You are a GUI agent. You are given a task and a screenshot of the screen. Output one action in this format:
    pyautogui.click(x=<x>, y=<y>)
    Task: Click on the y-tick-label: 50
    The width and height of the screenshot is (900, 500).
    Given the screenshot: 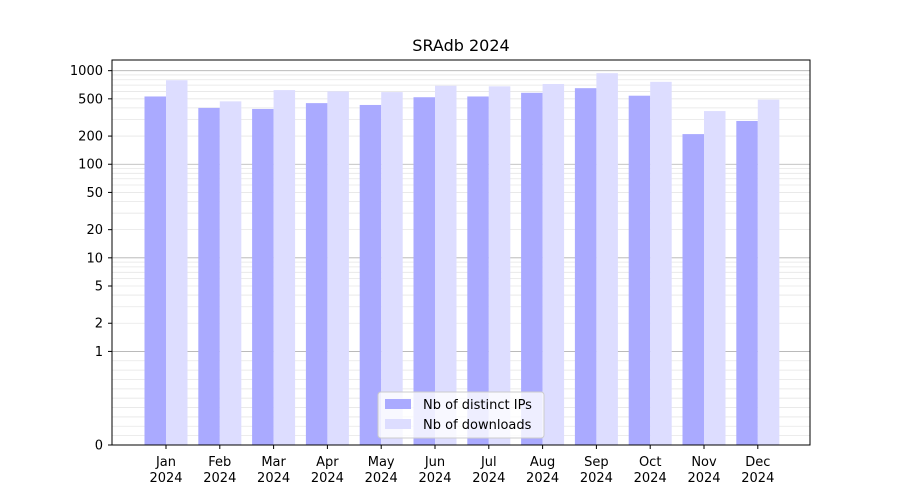 What is the action you would take?
    pyautogui.click(x=94, y=193)
    